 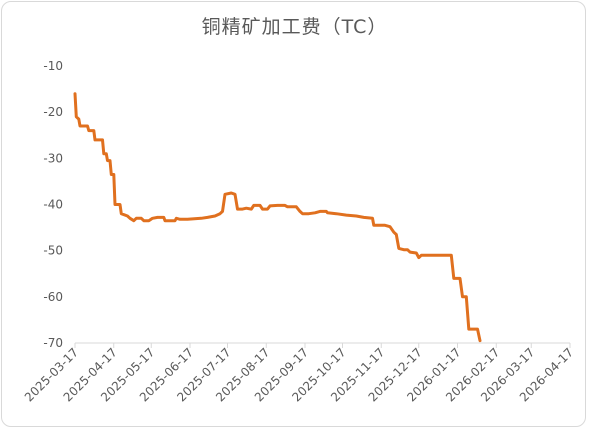 I want to click on chart-title: 铜精矿加工费（TC）, so click(x=294, y=27).